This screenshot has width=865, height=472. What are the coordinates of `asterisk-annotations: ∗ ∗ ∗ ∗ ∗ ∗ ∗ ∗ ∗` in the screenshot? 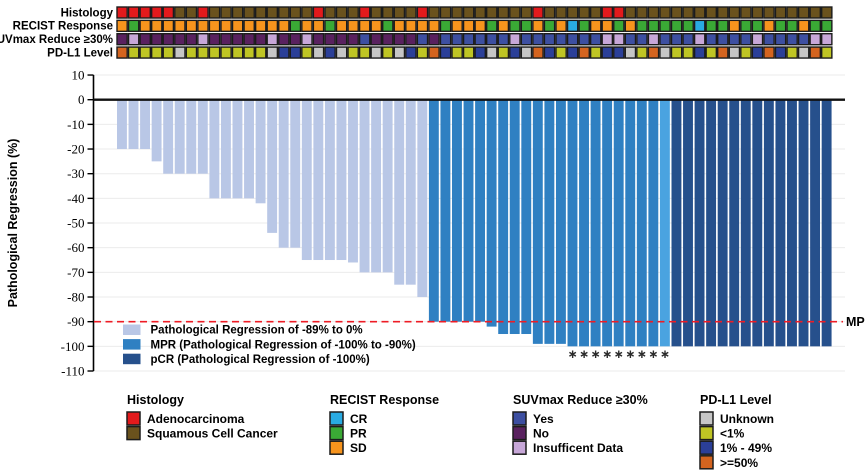 It's located at (618, 354).